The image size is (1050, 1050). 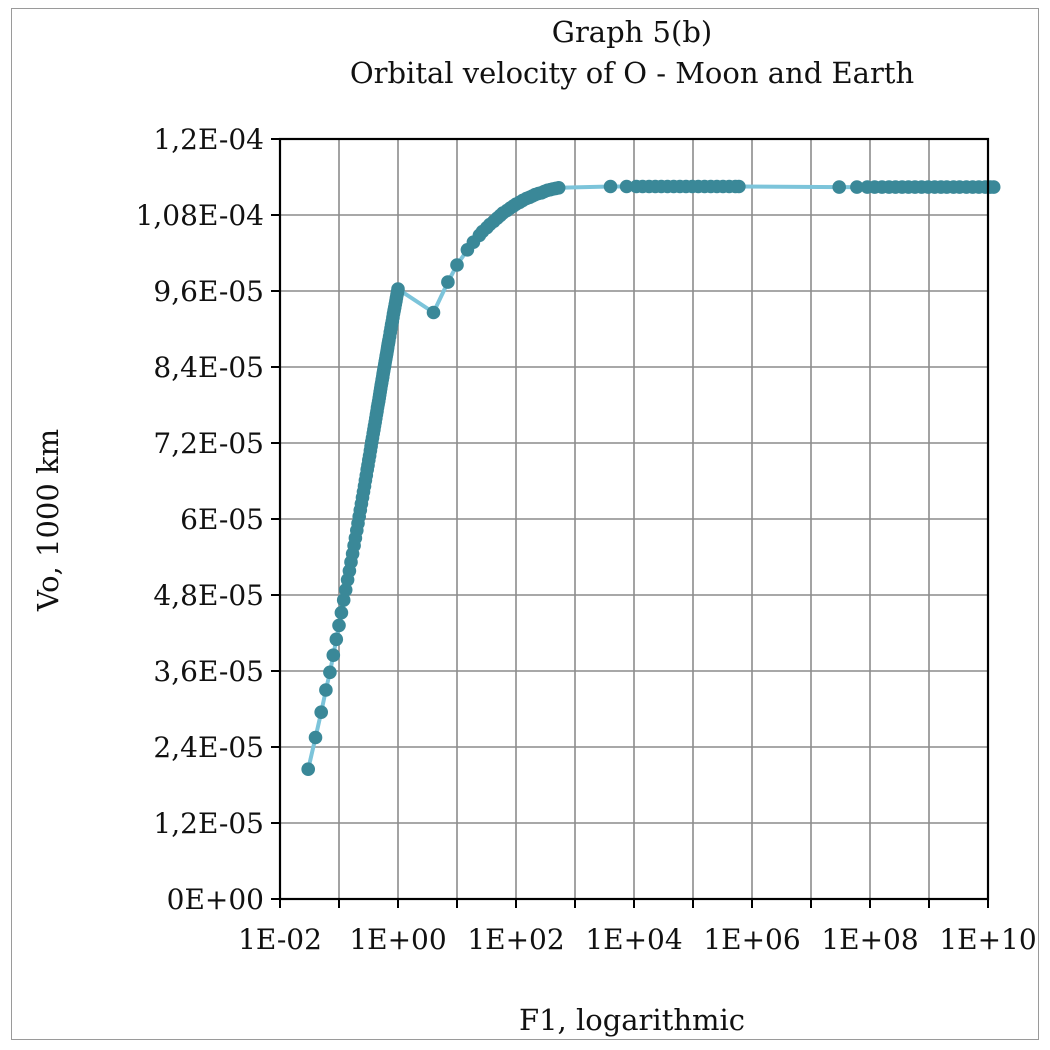 I want to click on y-tick-label: 0E+00, so click(x=215, y=899).